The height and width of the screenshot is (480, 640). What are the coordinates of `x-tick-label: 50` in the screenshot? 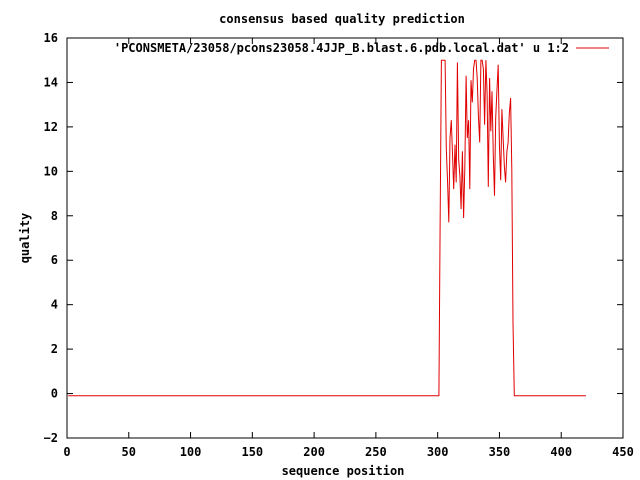 It's located at (129, 452).